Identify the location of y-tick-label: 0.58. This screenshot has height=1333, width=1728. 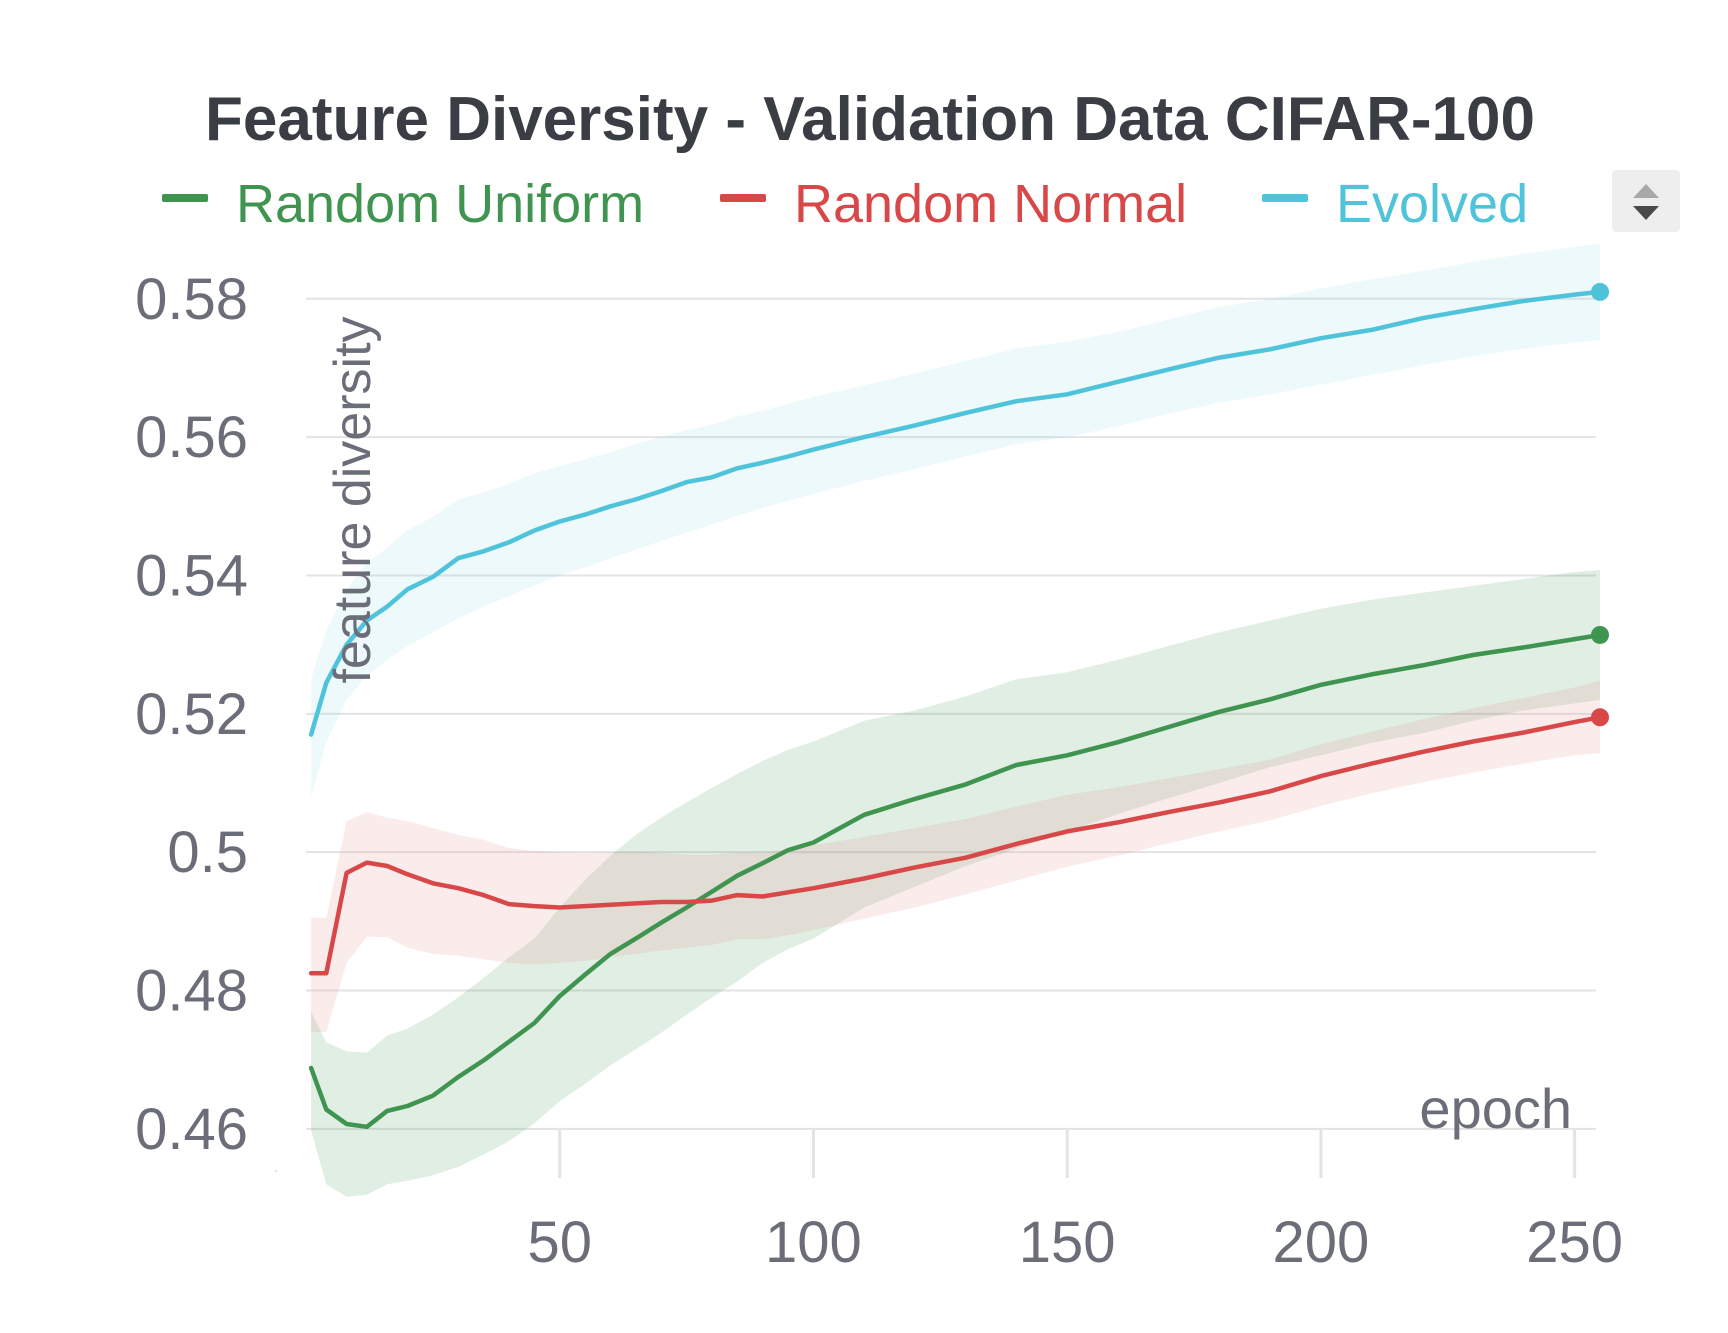
(191, 299).